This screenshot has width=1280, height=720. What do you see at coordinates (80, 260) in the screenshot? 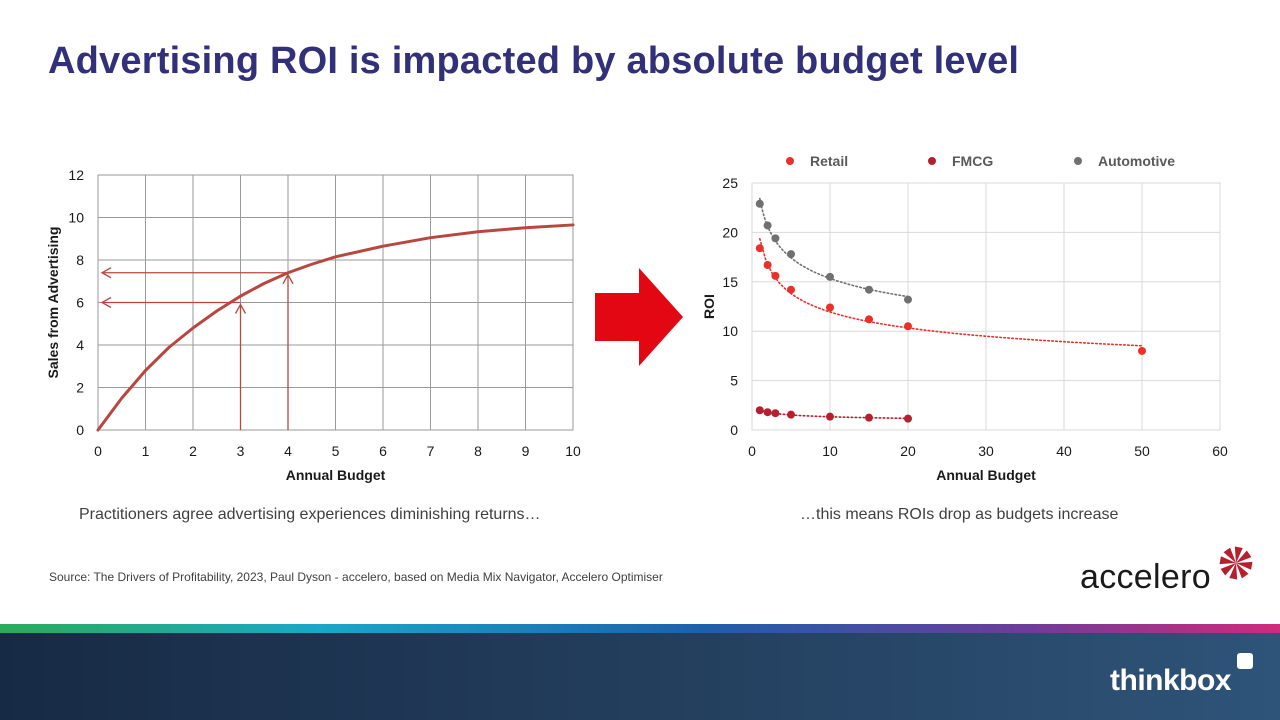
I see `chart1-y-tick-label: 8` at bounding box center [80, 260].